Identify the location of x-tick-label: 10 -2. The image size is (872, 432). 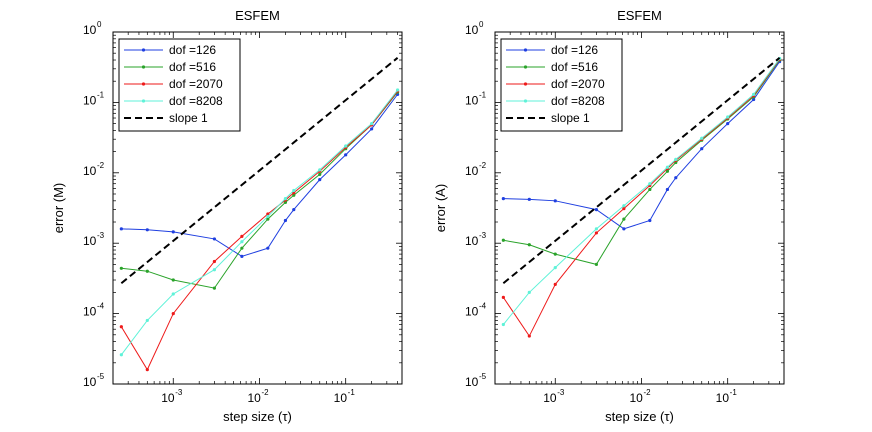
(640, 396).